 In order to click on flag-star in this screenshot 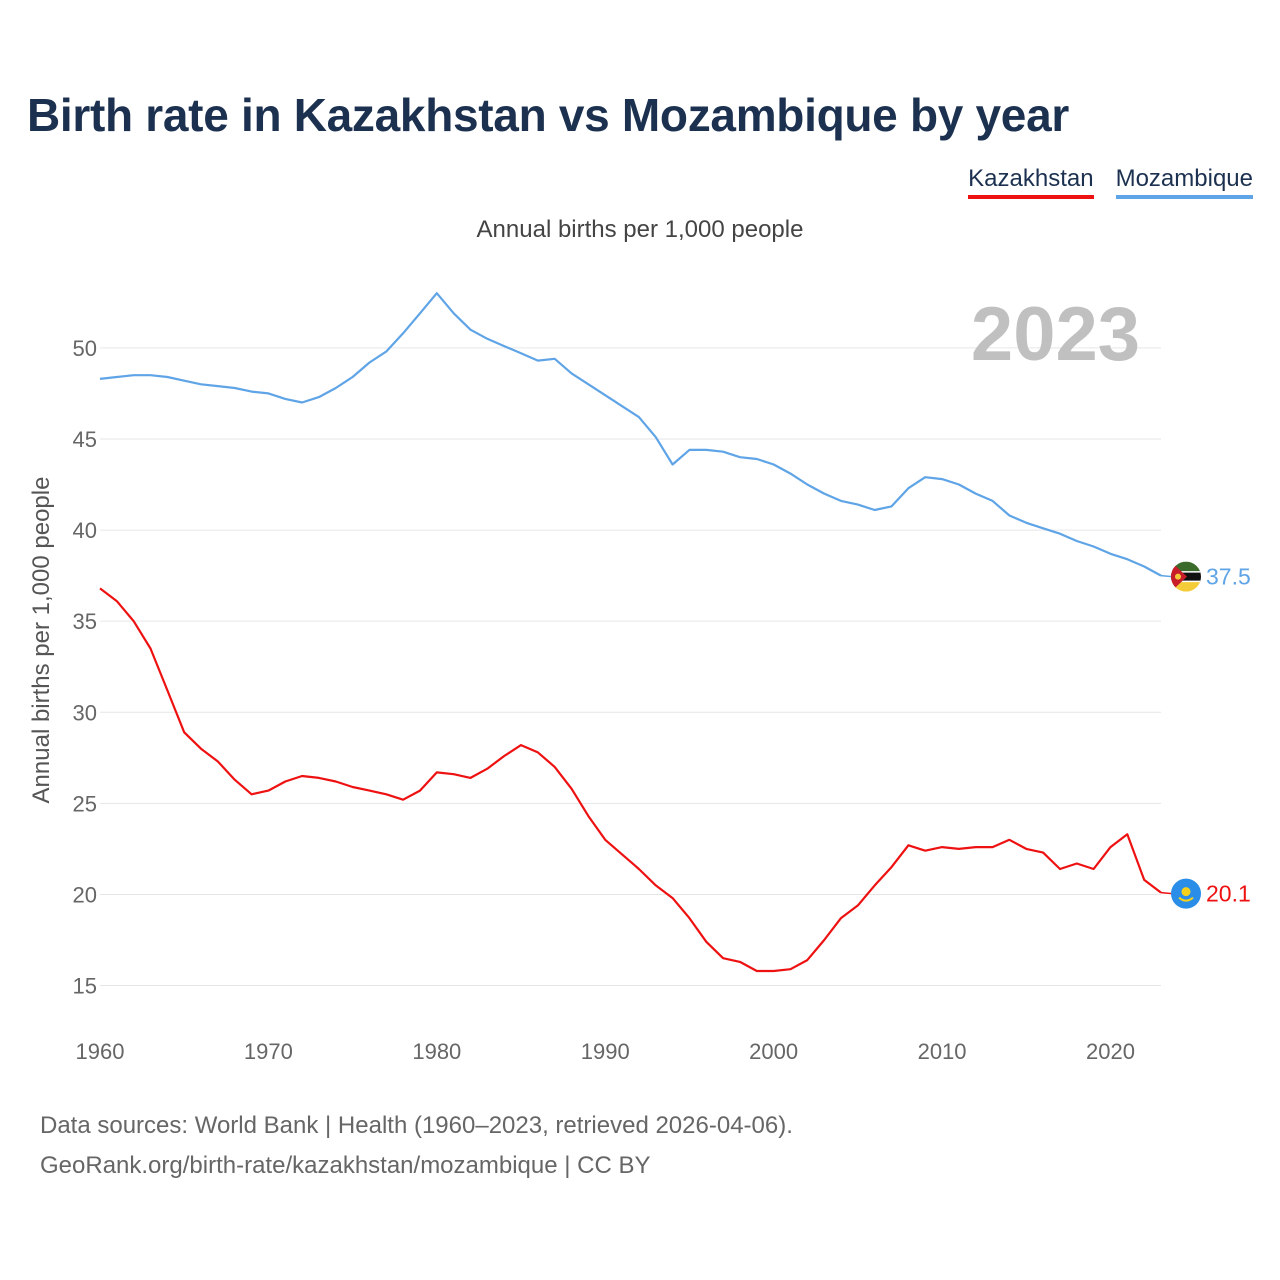, I will do `click(1178, 576)`.